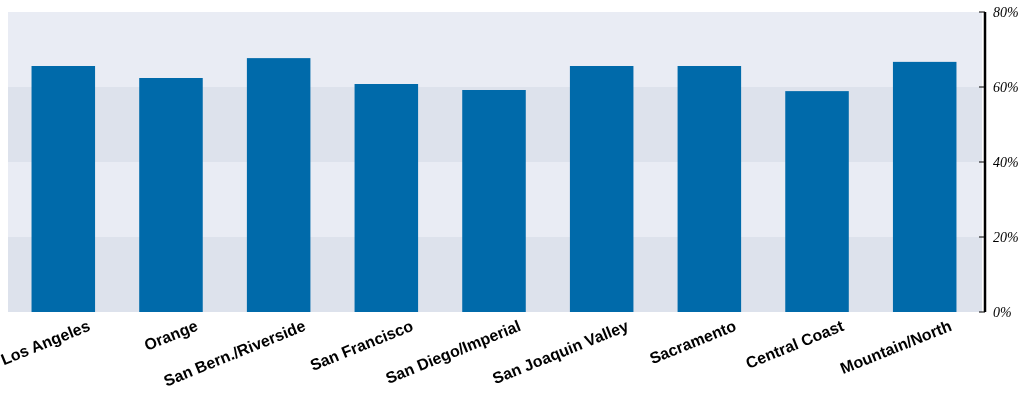 The width and height of the screenshot is (1035, 420). Describe the element at coordinates (1002, 312) in the screenshot. I see `y-tick-label: 0%` at that location.